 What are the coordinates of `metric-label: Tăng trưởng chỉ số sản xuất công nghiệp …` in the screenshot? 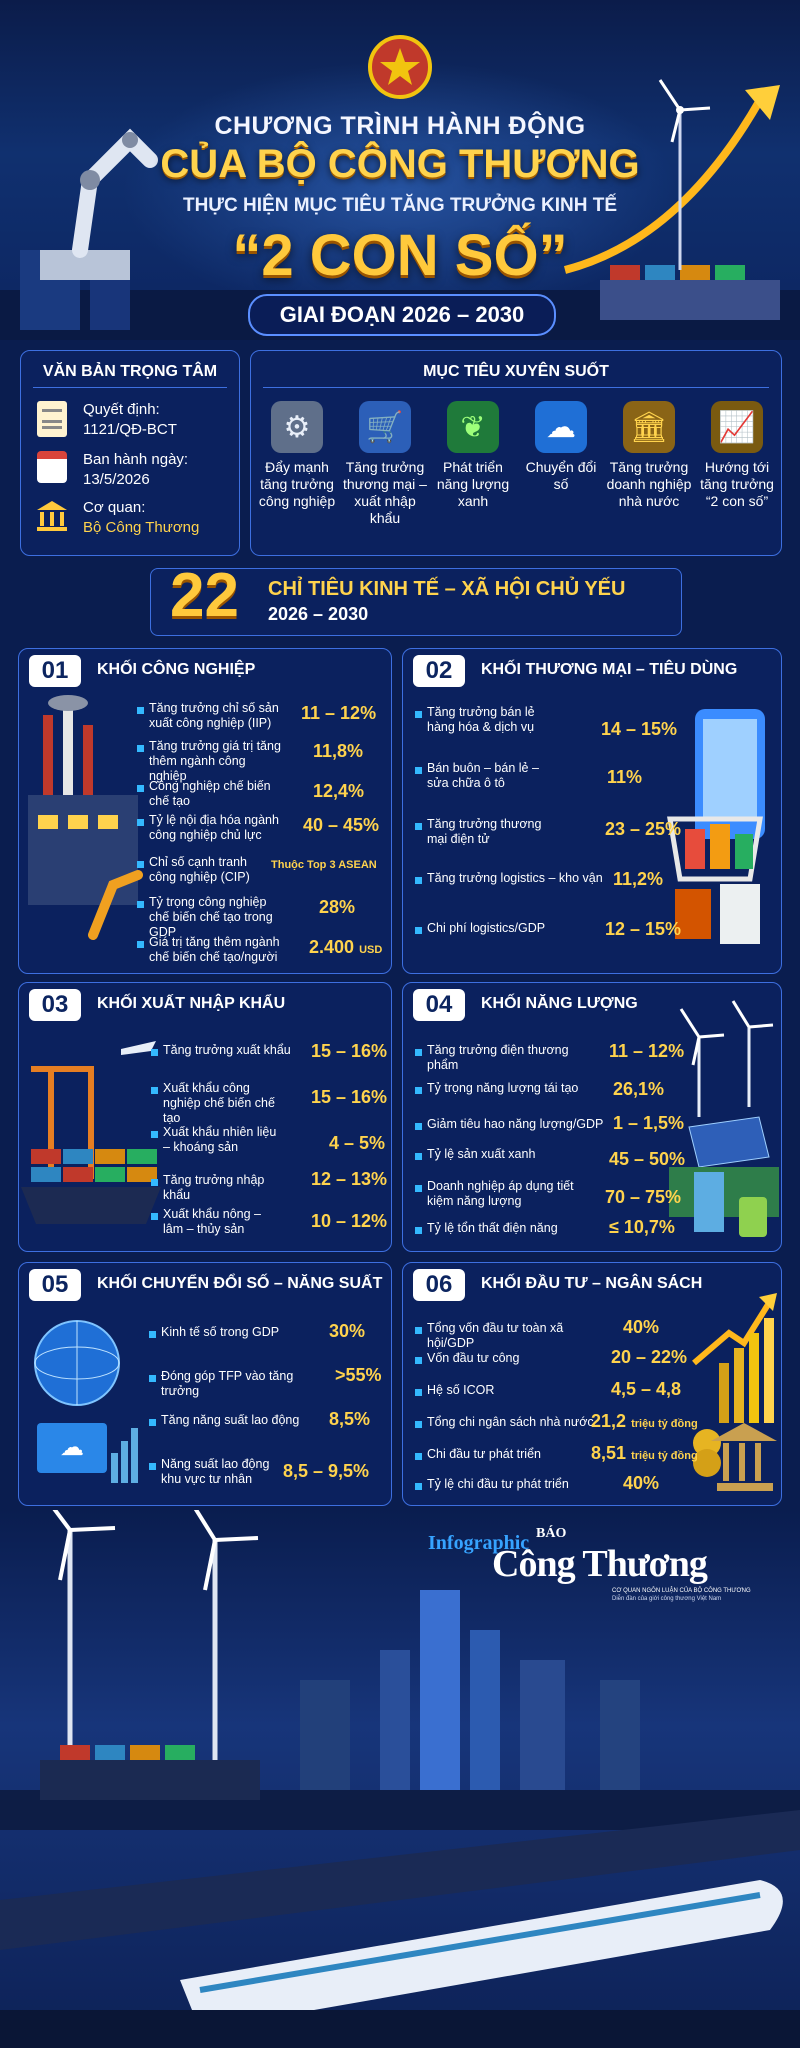 It's located at (214, 715).